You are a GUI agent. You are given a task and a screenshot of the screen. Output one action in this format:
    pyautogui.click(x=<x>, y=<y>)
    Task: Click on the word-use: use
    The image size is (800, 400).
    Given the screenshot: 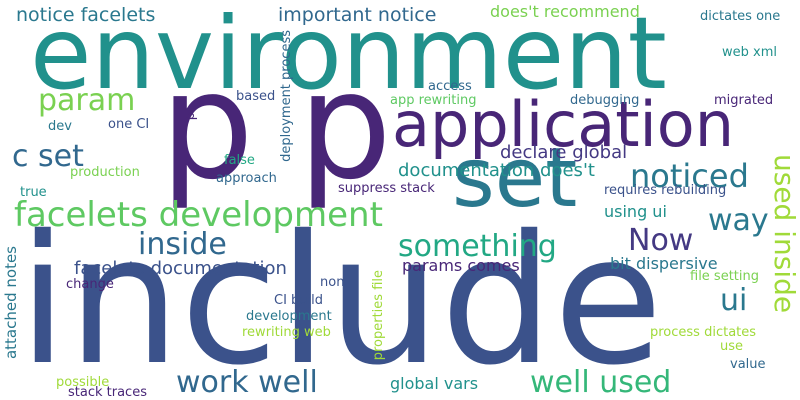 What is the action you would take?
    pyautogui.click(x=732, y=346)
    